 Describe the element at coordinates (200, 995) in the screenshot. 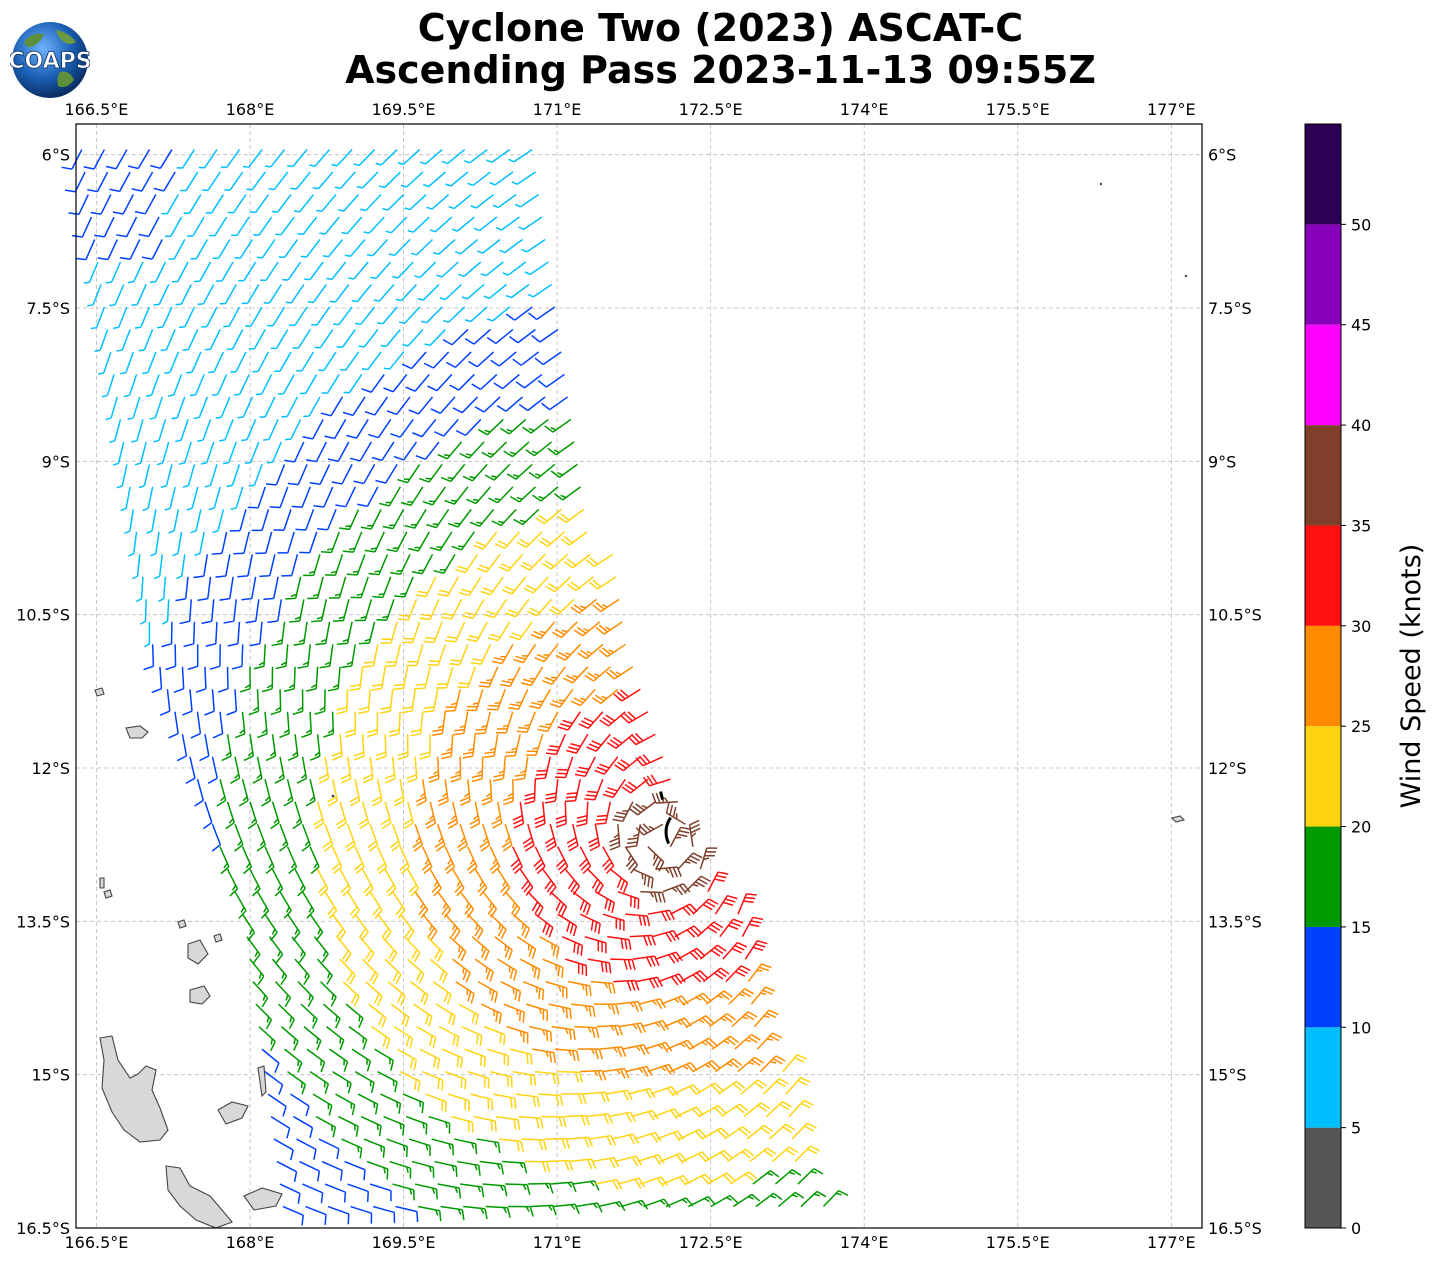

I see `island-gaua` at that location.